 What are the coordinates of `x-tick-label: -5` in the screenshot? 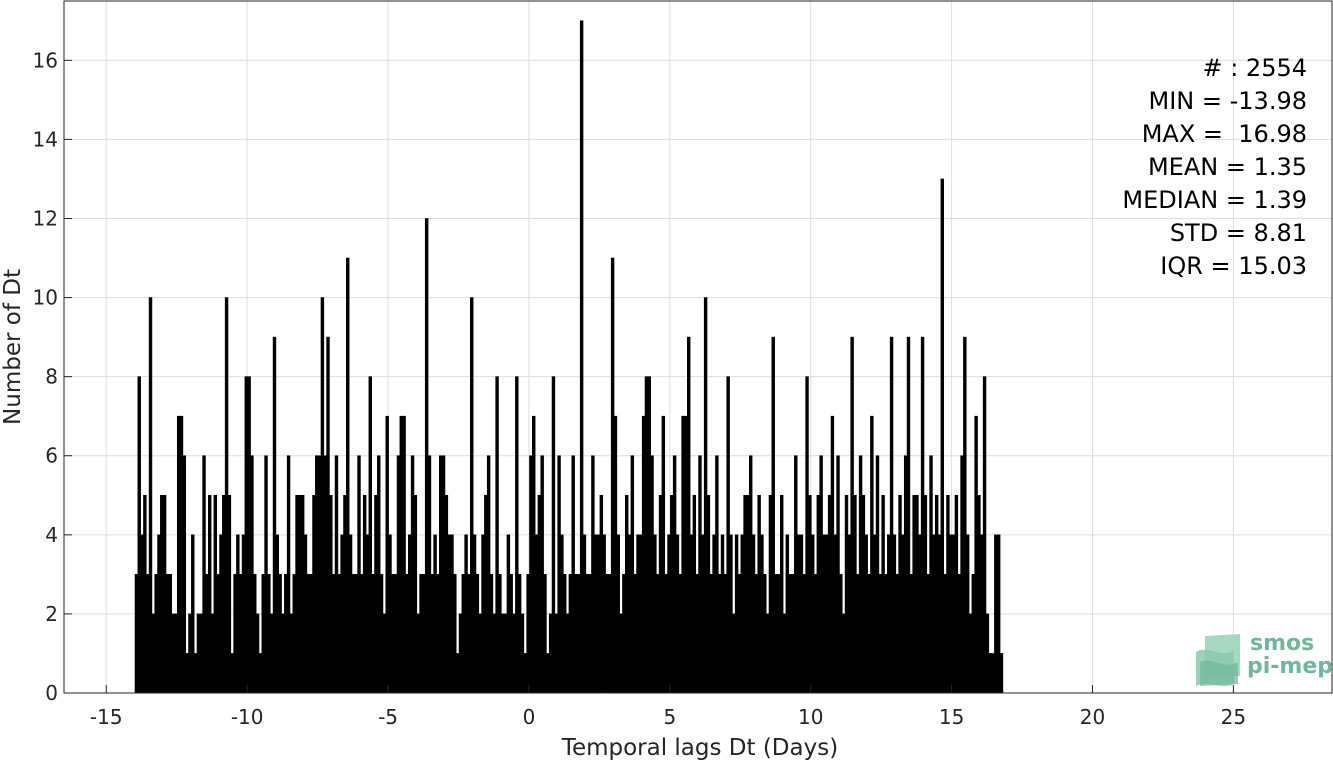 It's located at (388, 717).